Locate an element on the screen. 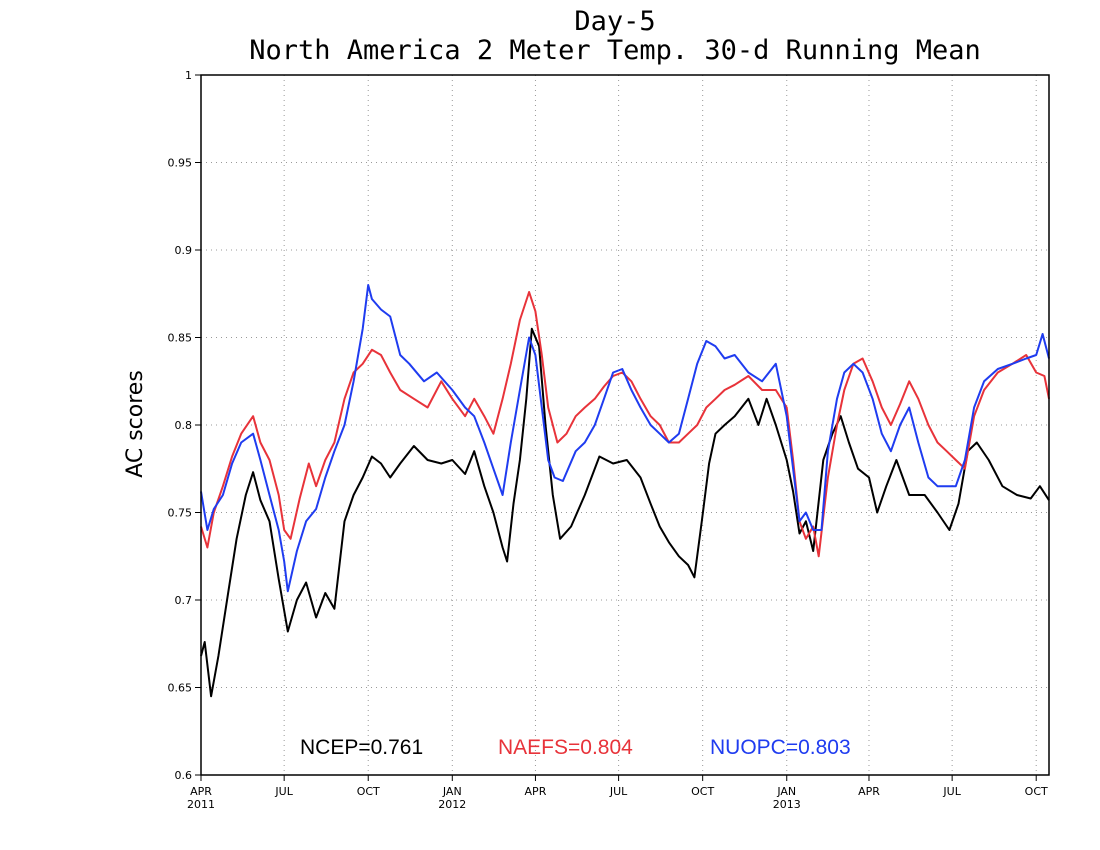  chart-title: Day-5 is located at coordinates (614, 21).